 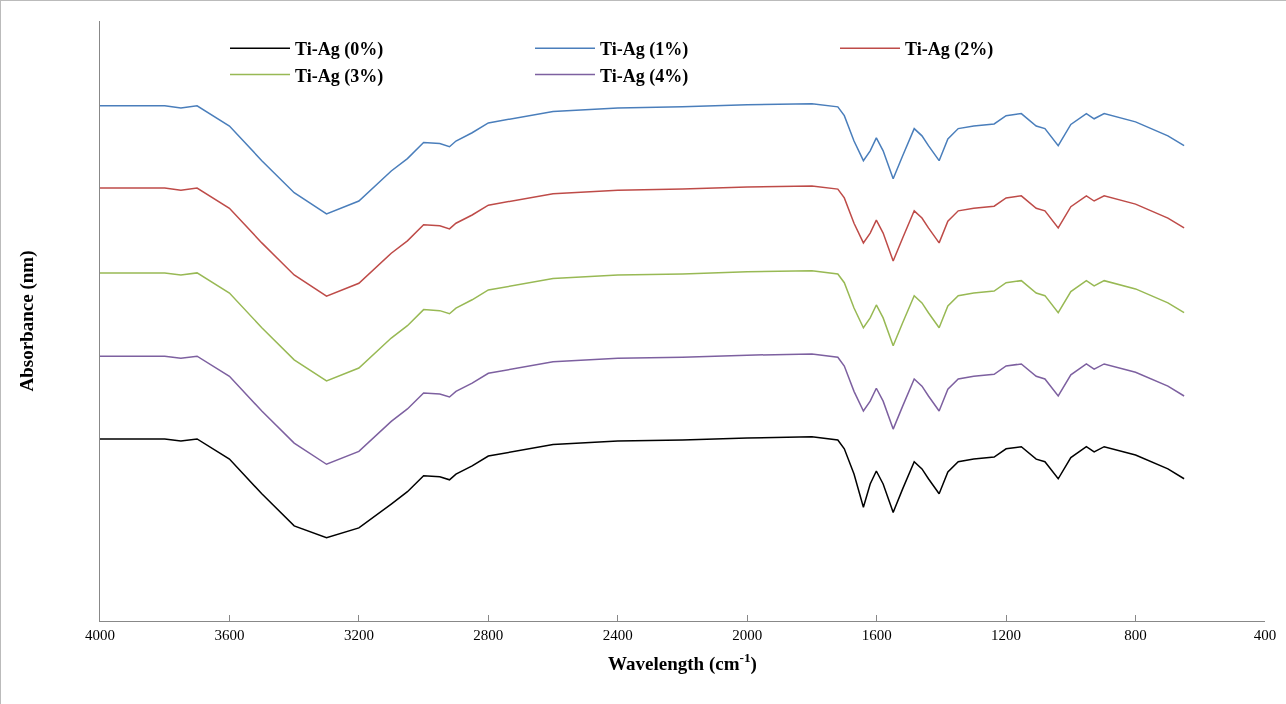 What do you see at coordinates (1135, 635) in the screenshot?
I see `x-tick-label: 800` at bounding box center [1135, 635].